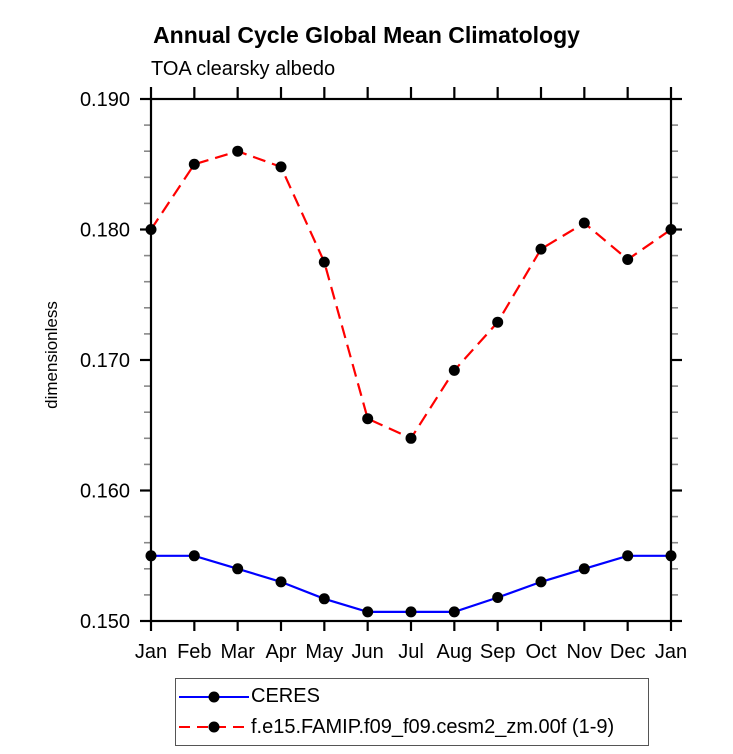  What do you see at coordinates (194, 652) in the screenshot?
I see `x-tick-label: Feb` at bounding box center [194, 652].